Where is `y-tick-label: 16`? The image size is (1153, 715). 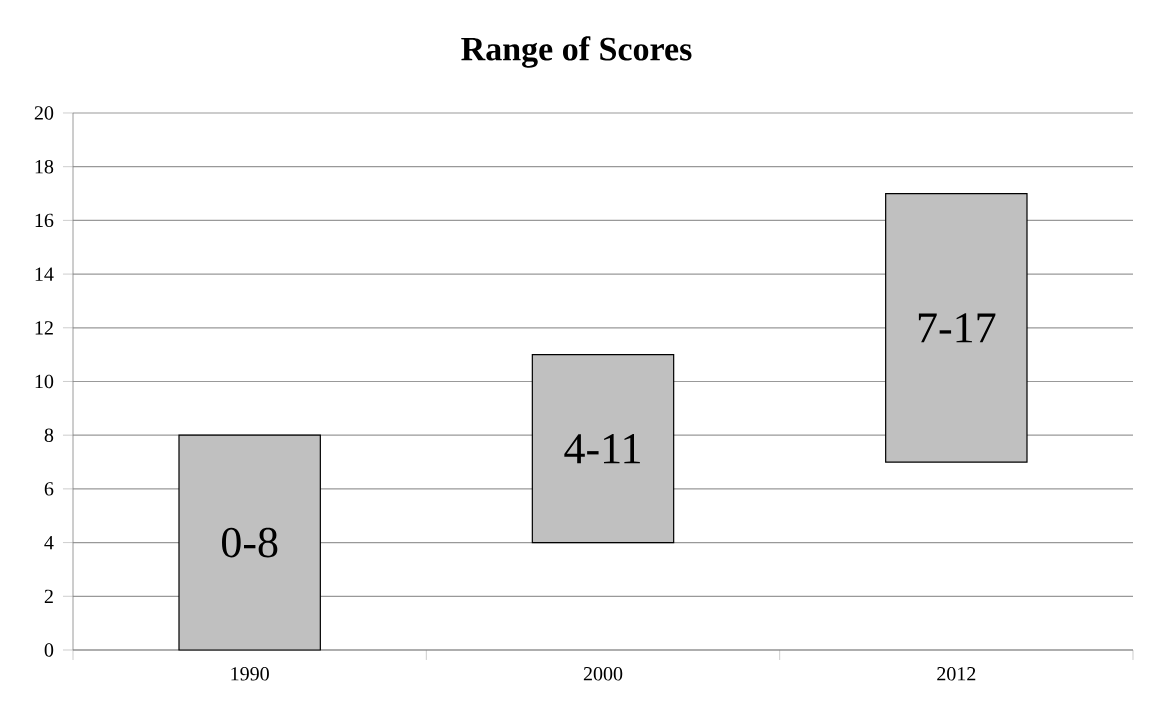 y-tick-label: 16 is located at coordinates (44, 220).